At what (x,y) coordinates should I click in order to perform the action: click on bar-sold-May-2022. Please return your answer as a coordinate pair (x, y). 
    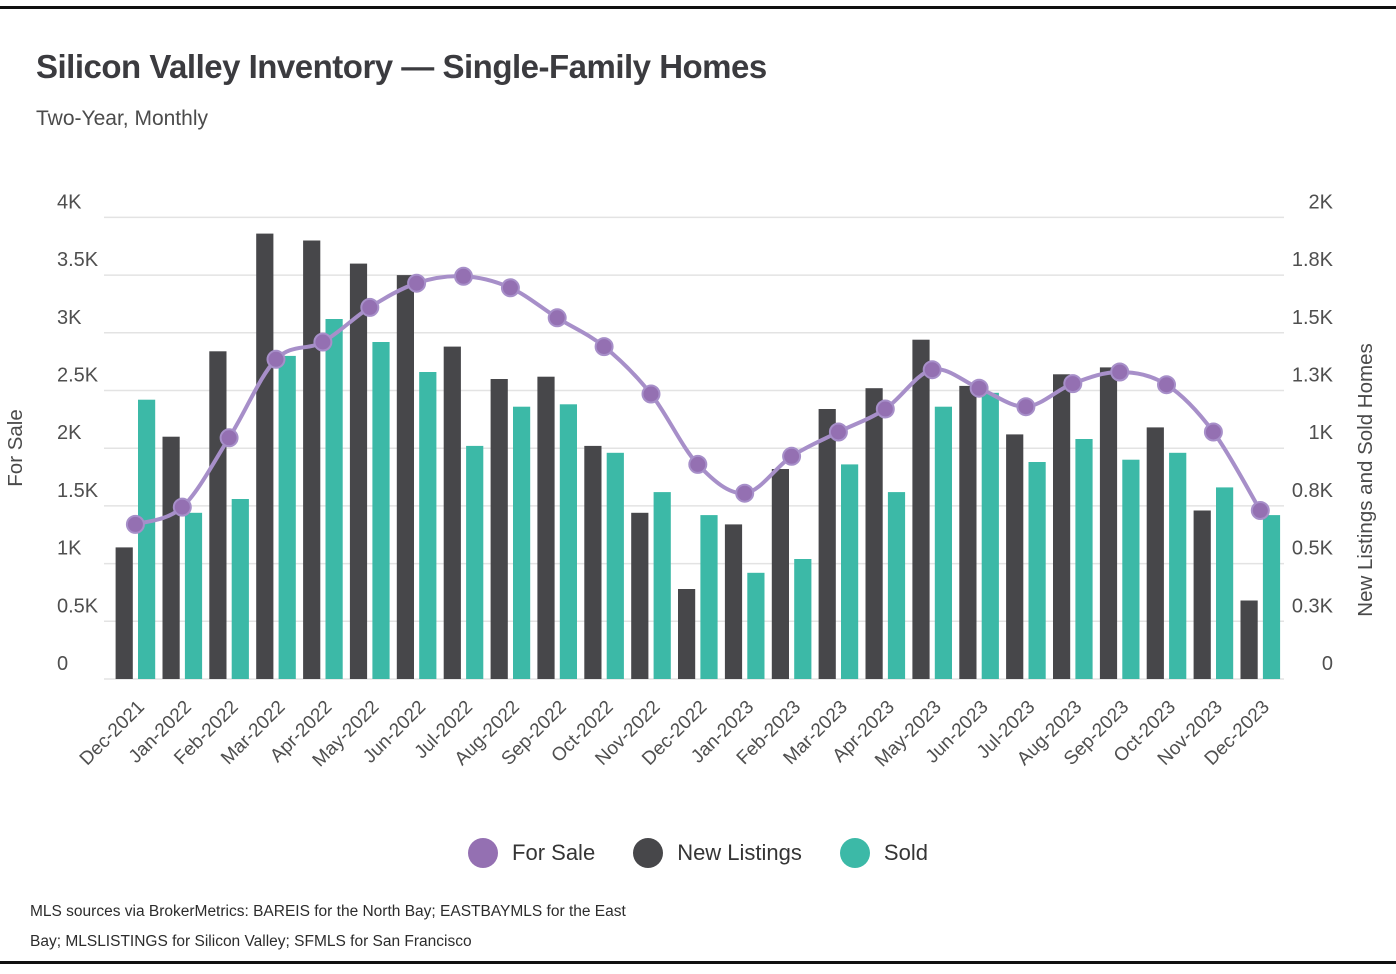
    Looking at the image, I should click on (381, 510).